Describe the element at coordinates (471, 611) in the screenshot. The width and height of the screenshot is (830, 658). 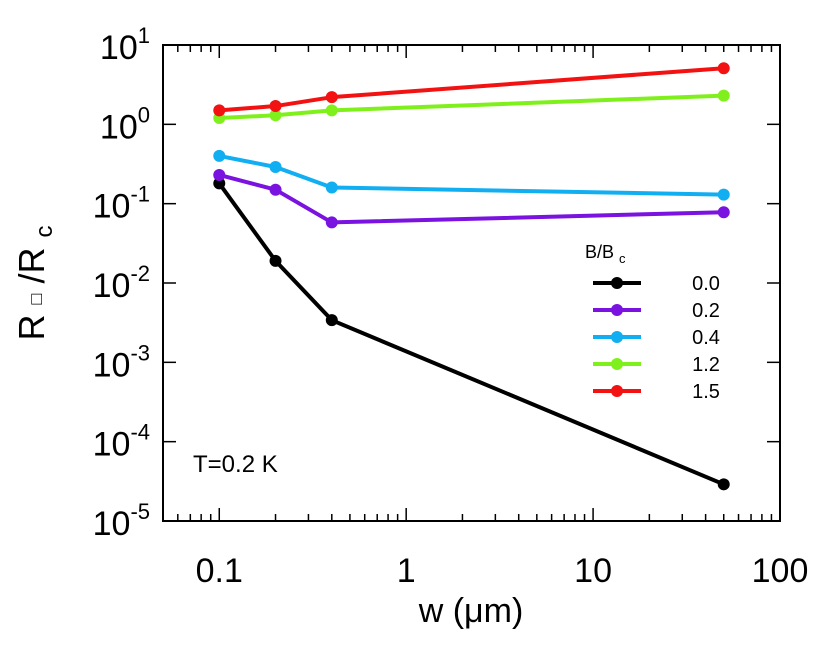
I see `x-axis-label: w (μm)` at that location.